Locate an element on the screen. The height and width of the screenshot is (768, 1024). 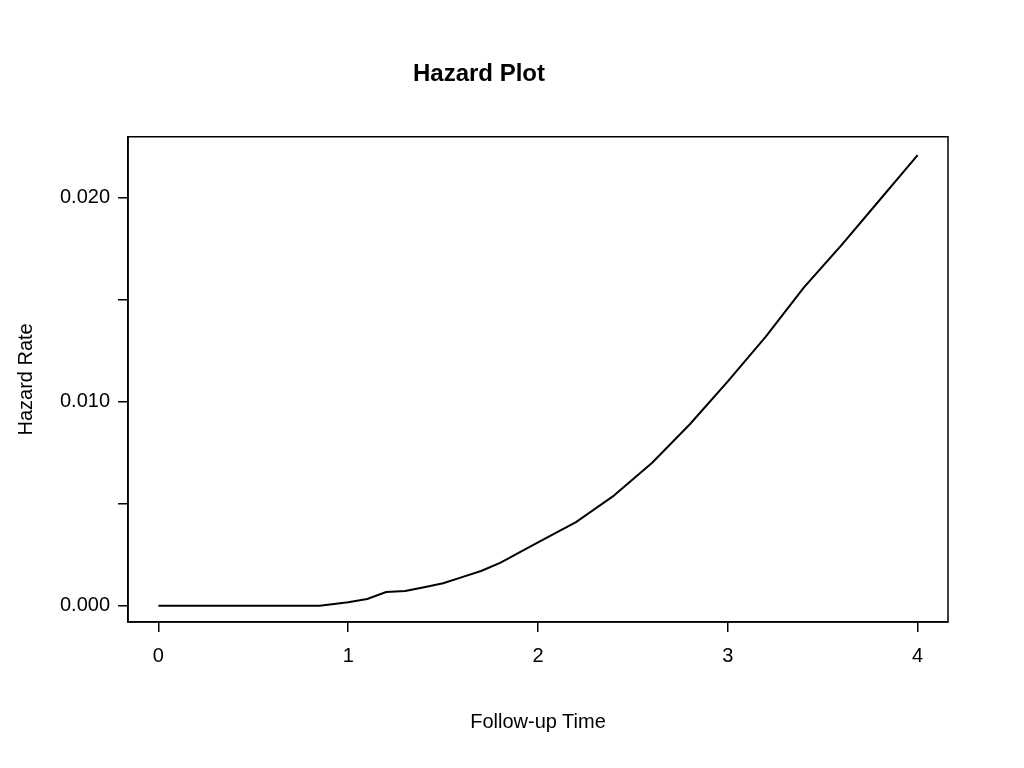
x-tick-label: 2 is located at coordinates (538, 654).